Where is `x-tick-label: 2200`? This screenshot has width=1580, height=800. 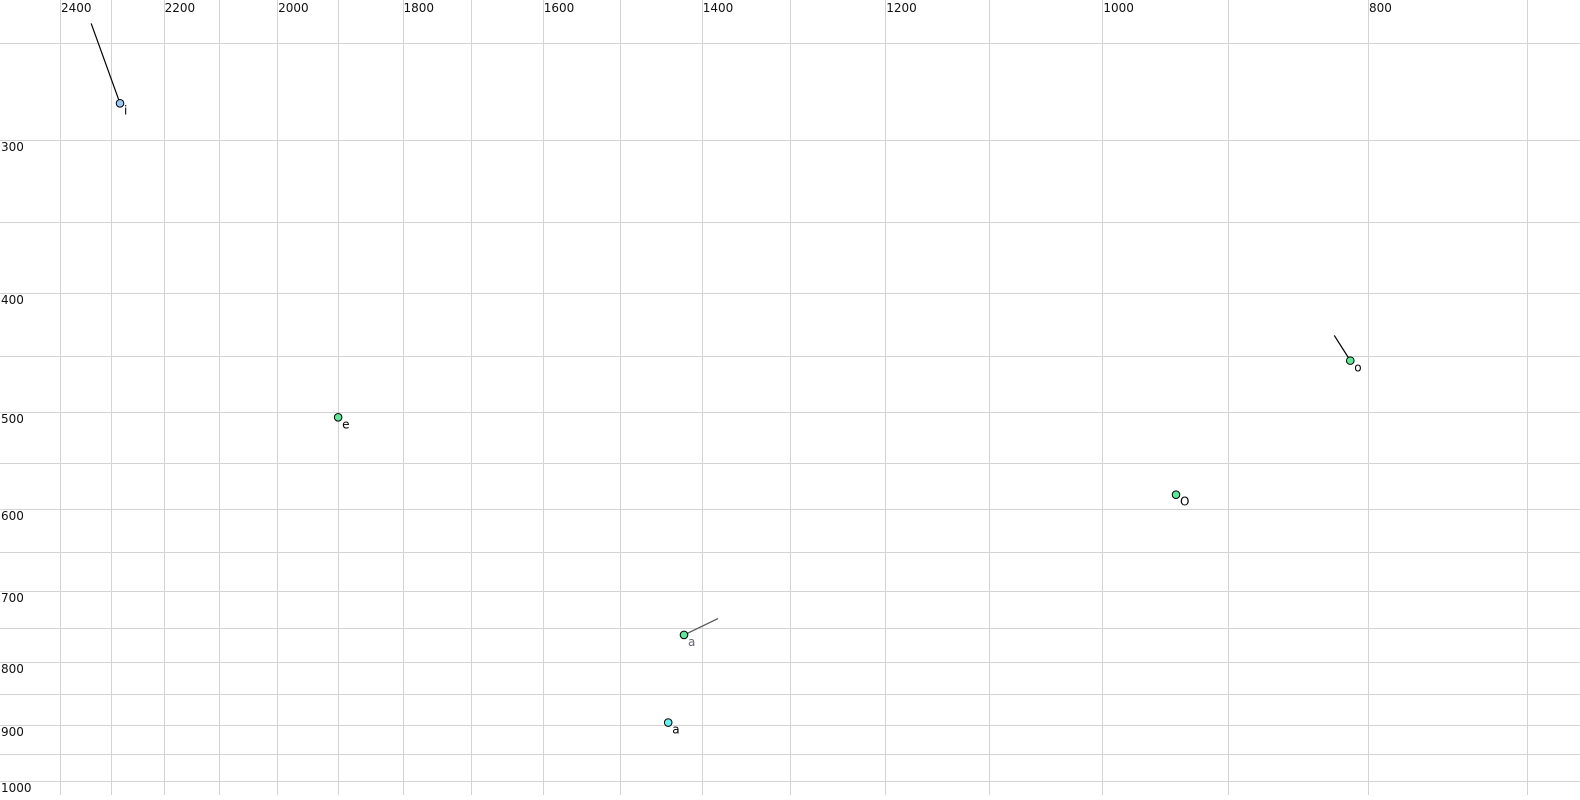 x-tick-label: 2200 is located at coordinates (180, 8).